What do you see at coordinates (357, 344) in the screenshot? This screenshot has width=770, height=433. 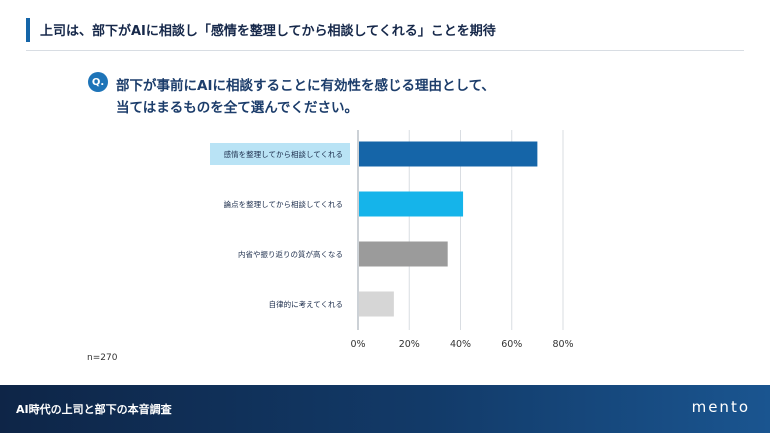 I see `x-tick-label-0: 0%` at bounding box center [357, 344].